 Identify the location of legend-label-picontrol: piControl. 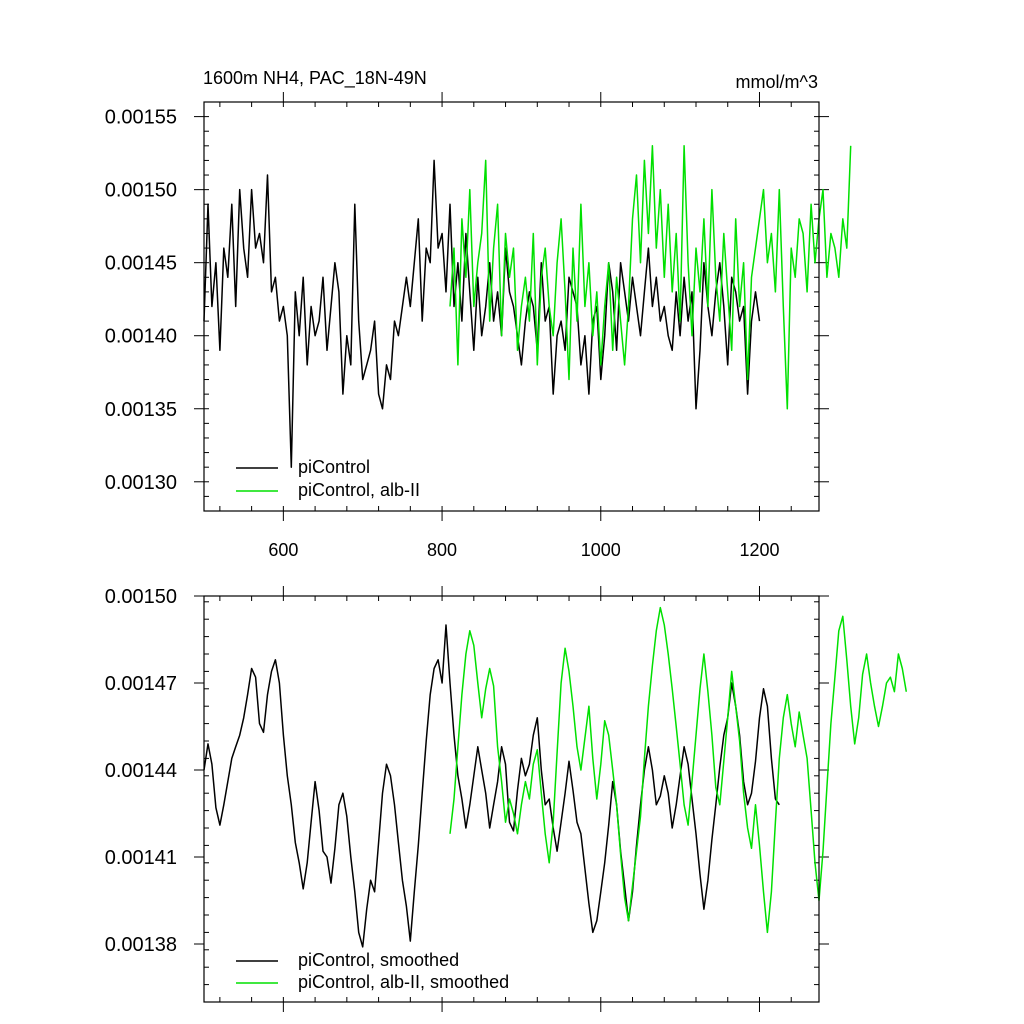
(334, 467).